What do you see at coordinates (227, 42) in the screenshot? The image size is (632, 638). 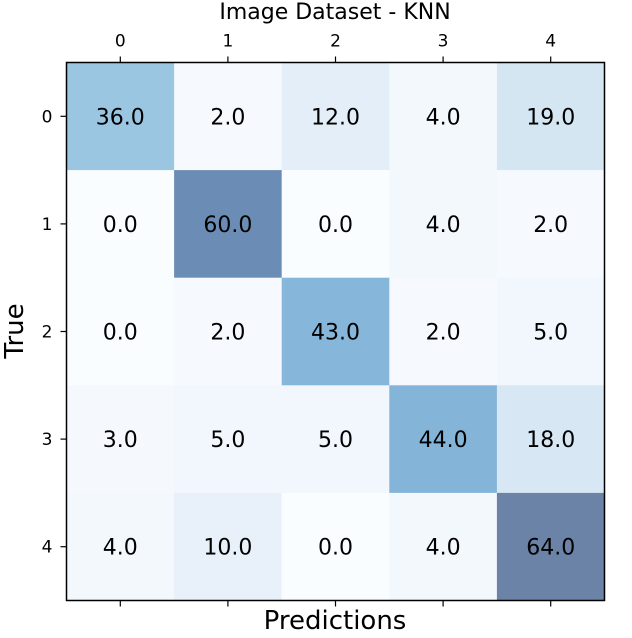 I see `x-tick-label: 1` at bounding box center [227, 42].